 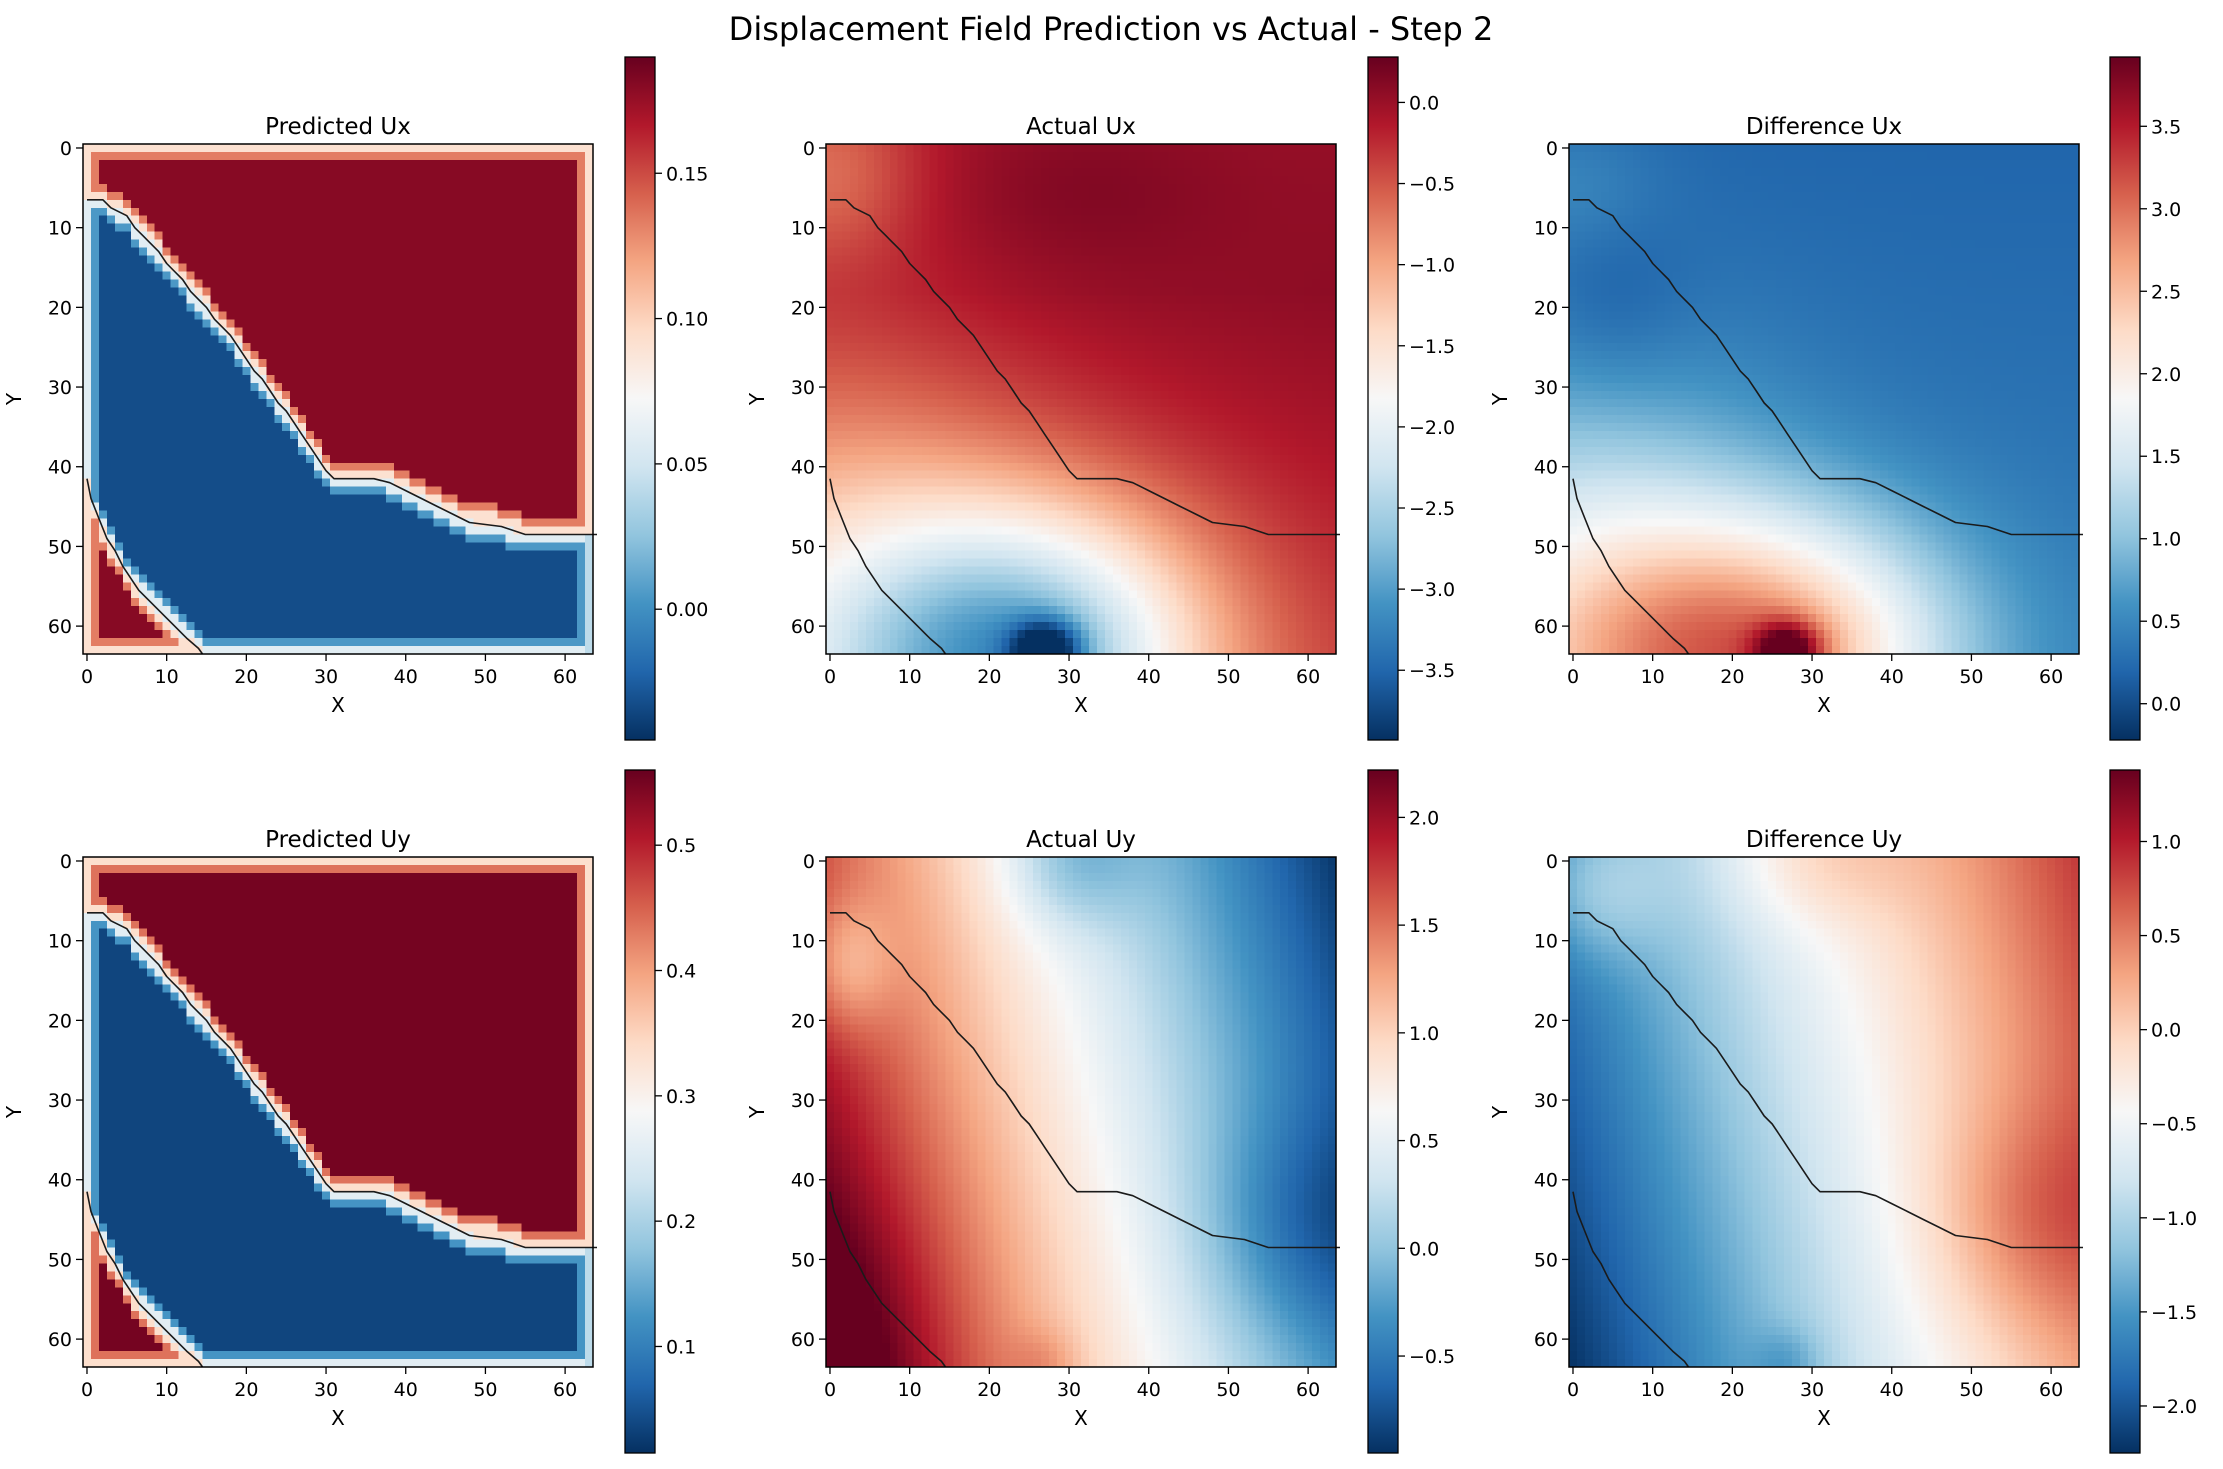 What do you see at coordinates (687, 610) in the screenshot?
I see `colorbar-tick-label: 0.00` at bounding box center [687, 610].